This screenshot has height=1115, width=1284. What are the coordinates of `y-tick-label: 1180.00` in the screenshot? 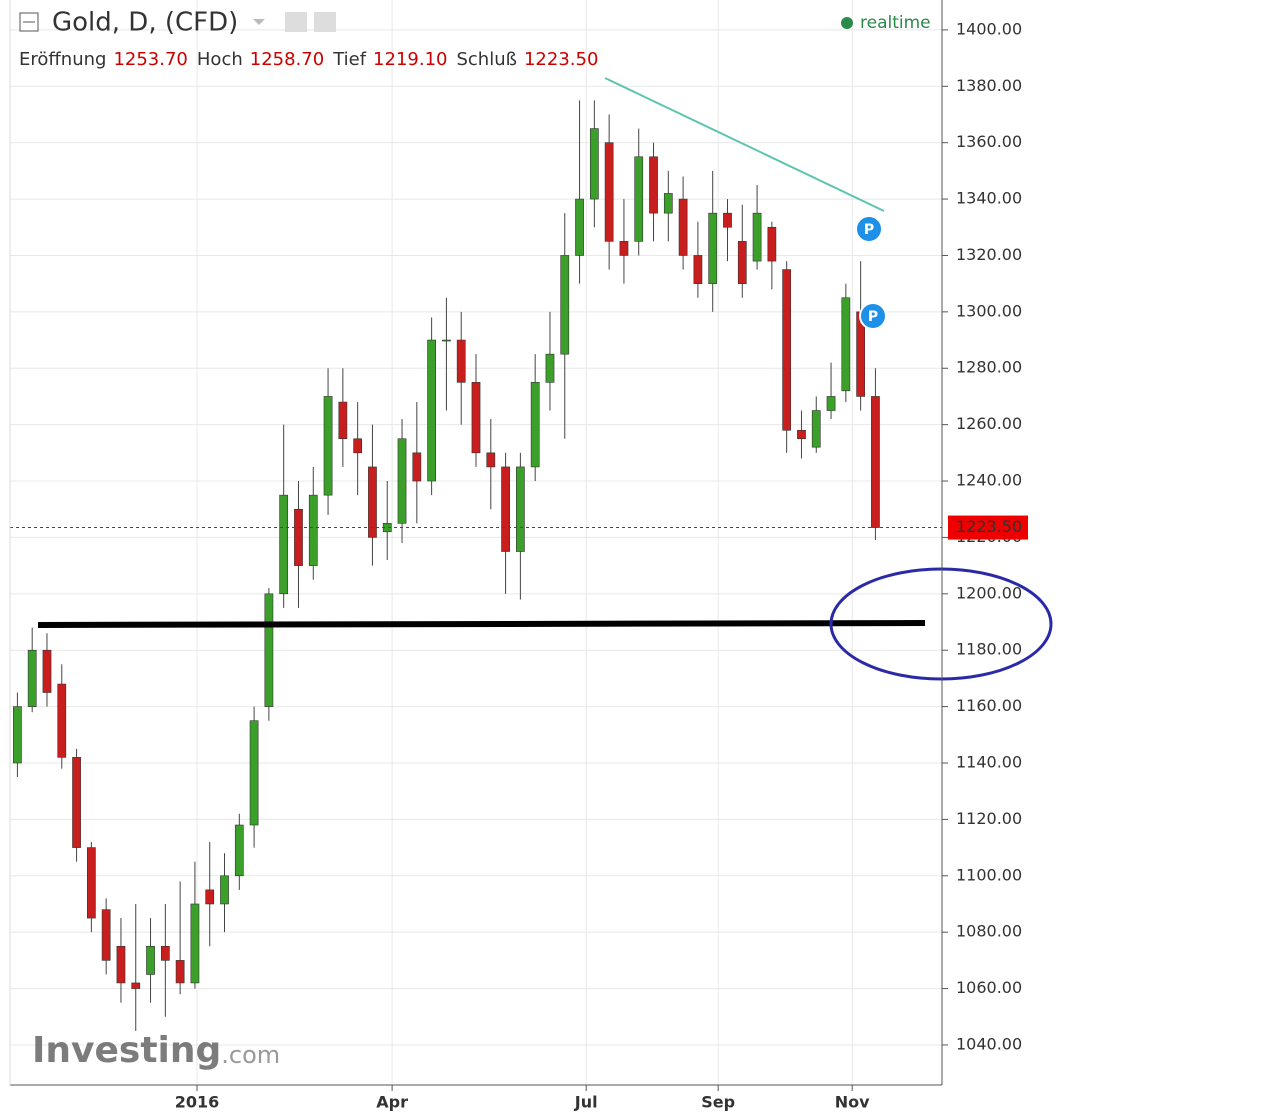 It's located at (989, 649).